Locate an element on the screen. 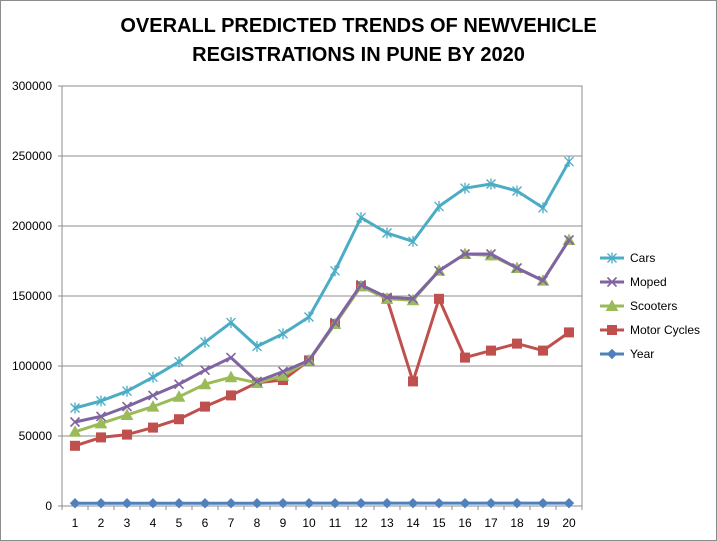 Image resolution: width=717 pixels, height=541 pixels. x-tick-label: 2 is located at coordinates (101, 523).